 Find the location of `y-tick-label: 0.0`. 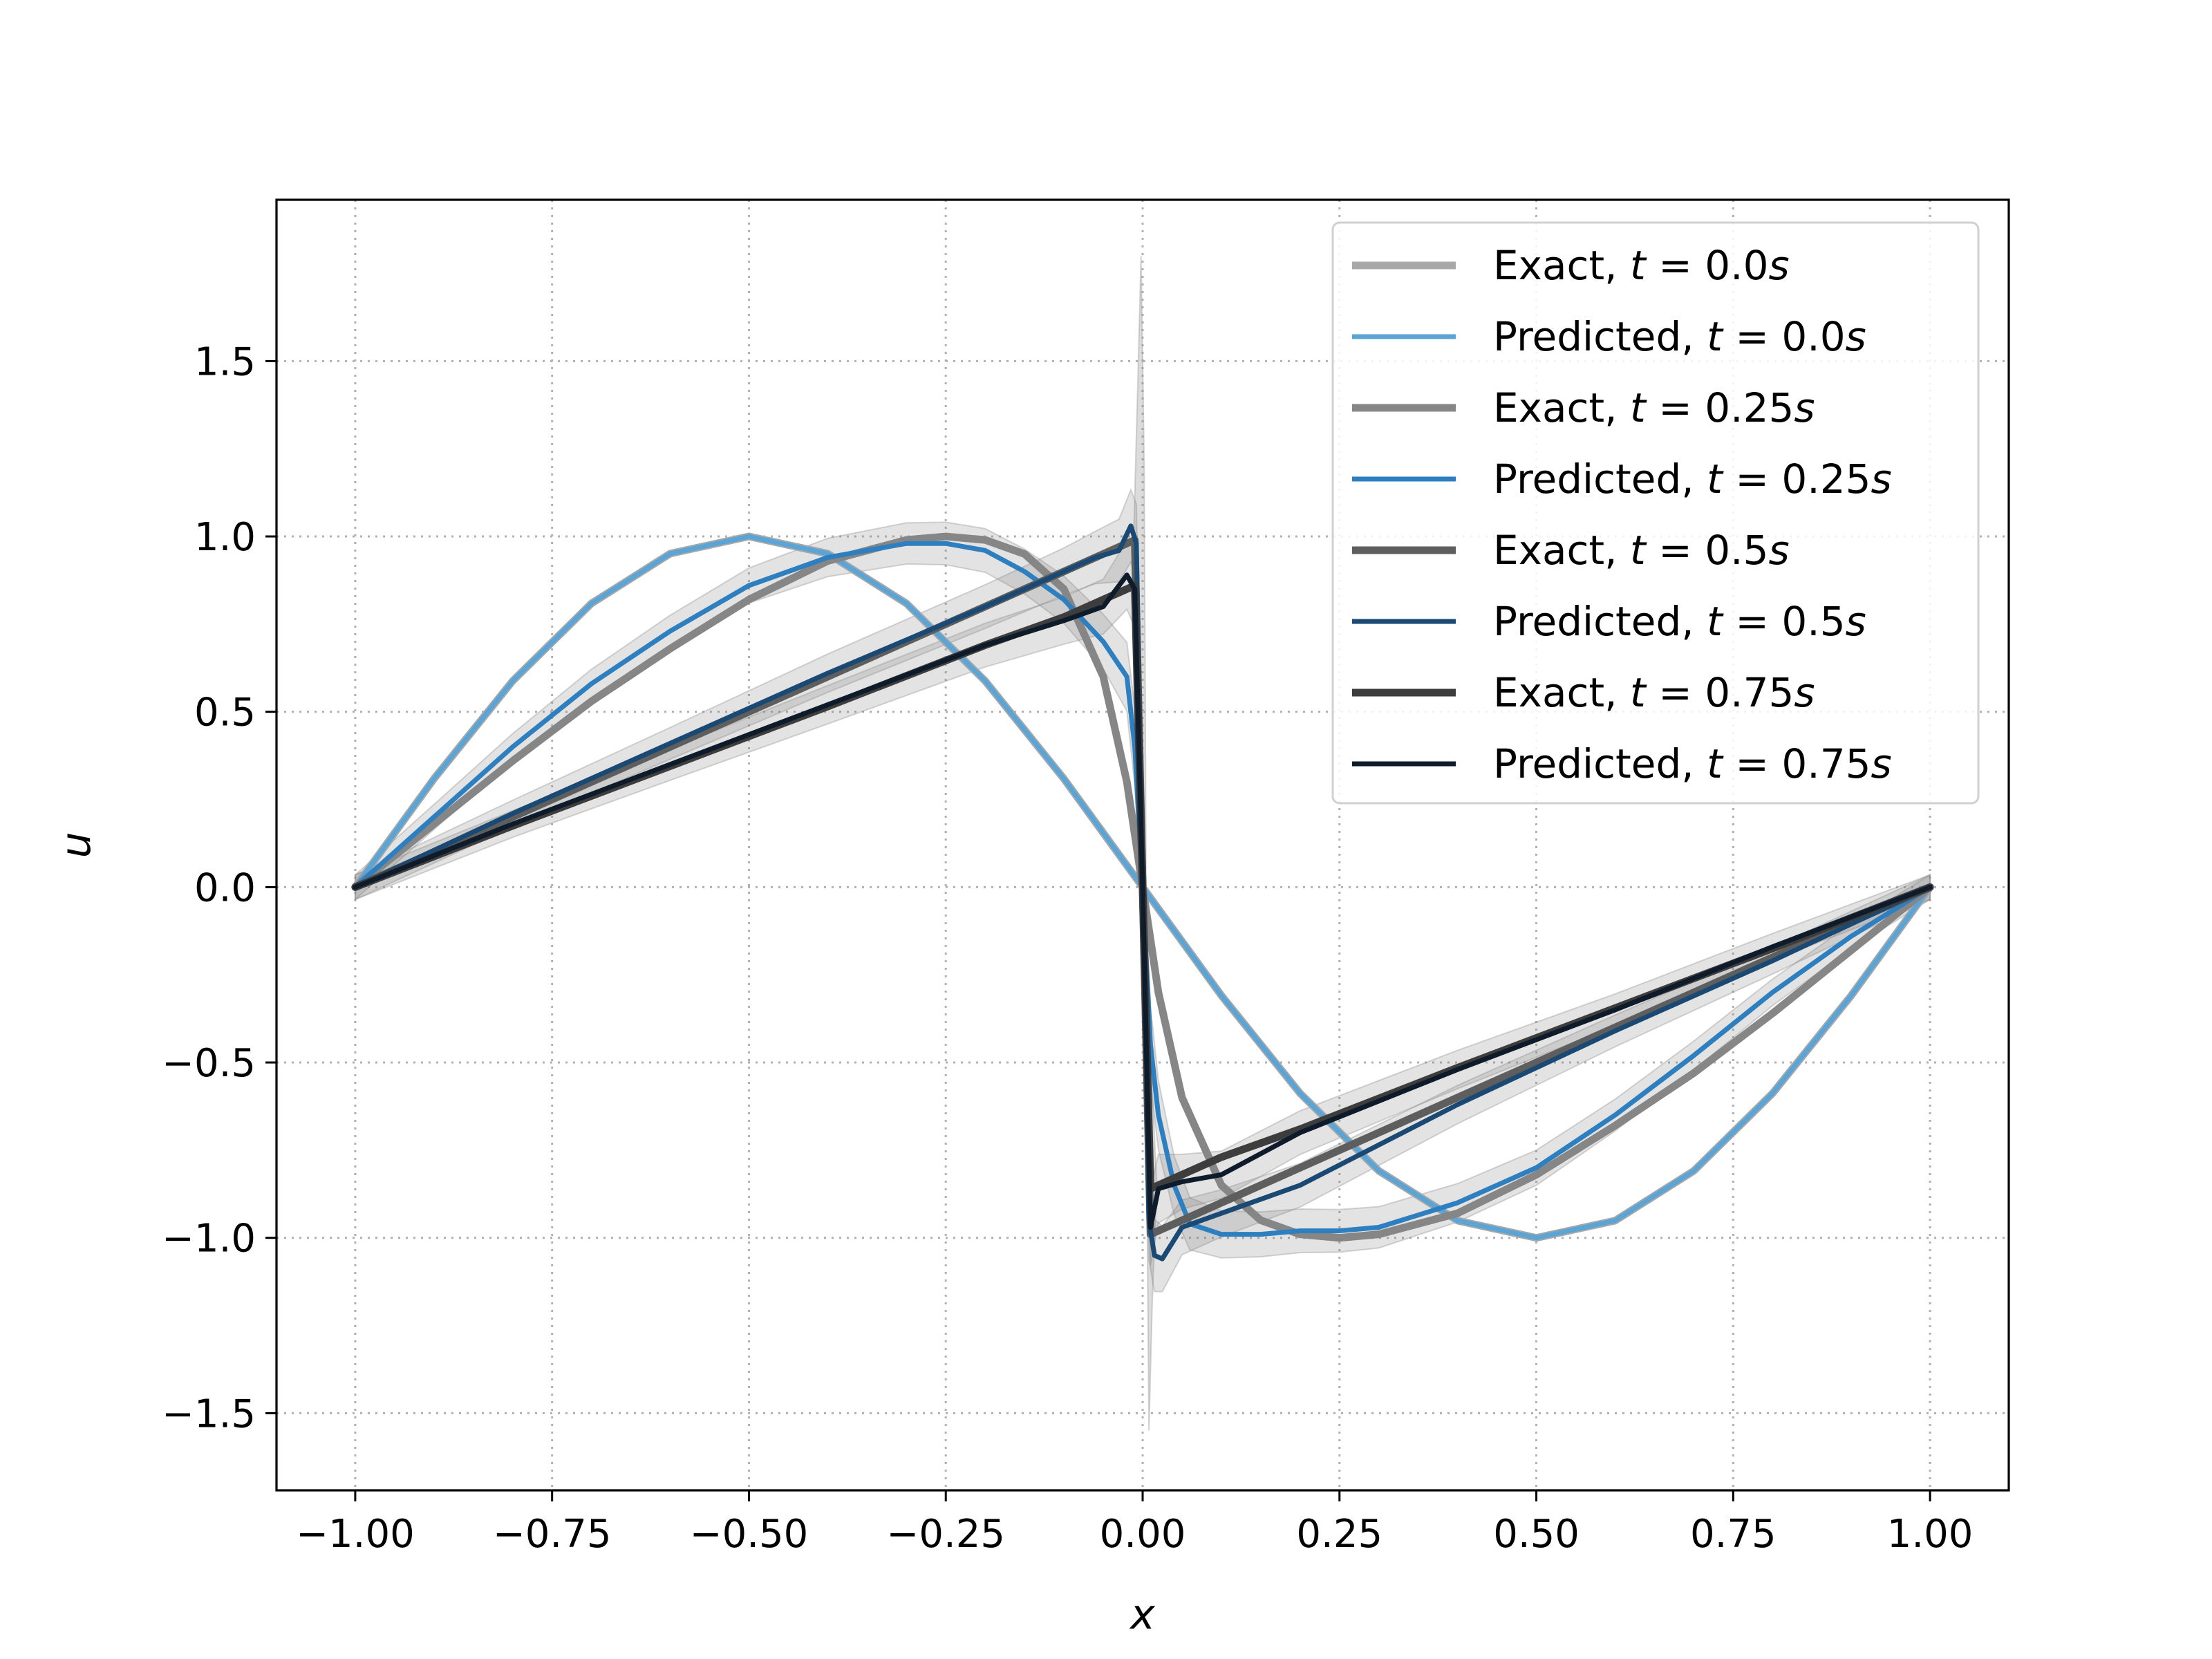

y-tick-label: 0.0 is located at coordinates (225, 887).